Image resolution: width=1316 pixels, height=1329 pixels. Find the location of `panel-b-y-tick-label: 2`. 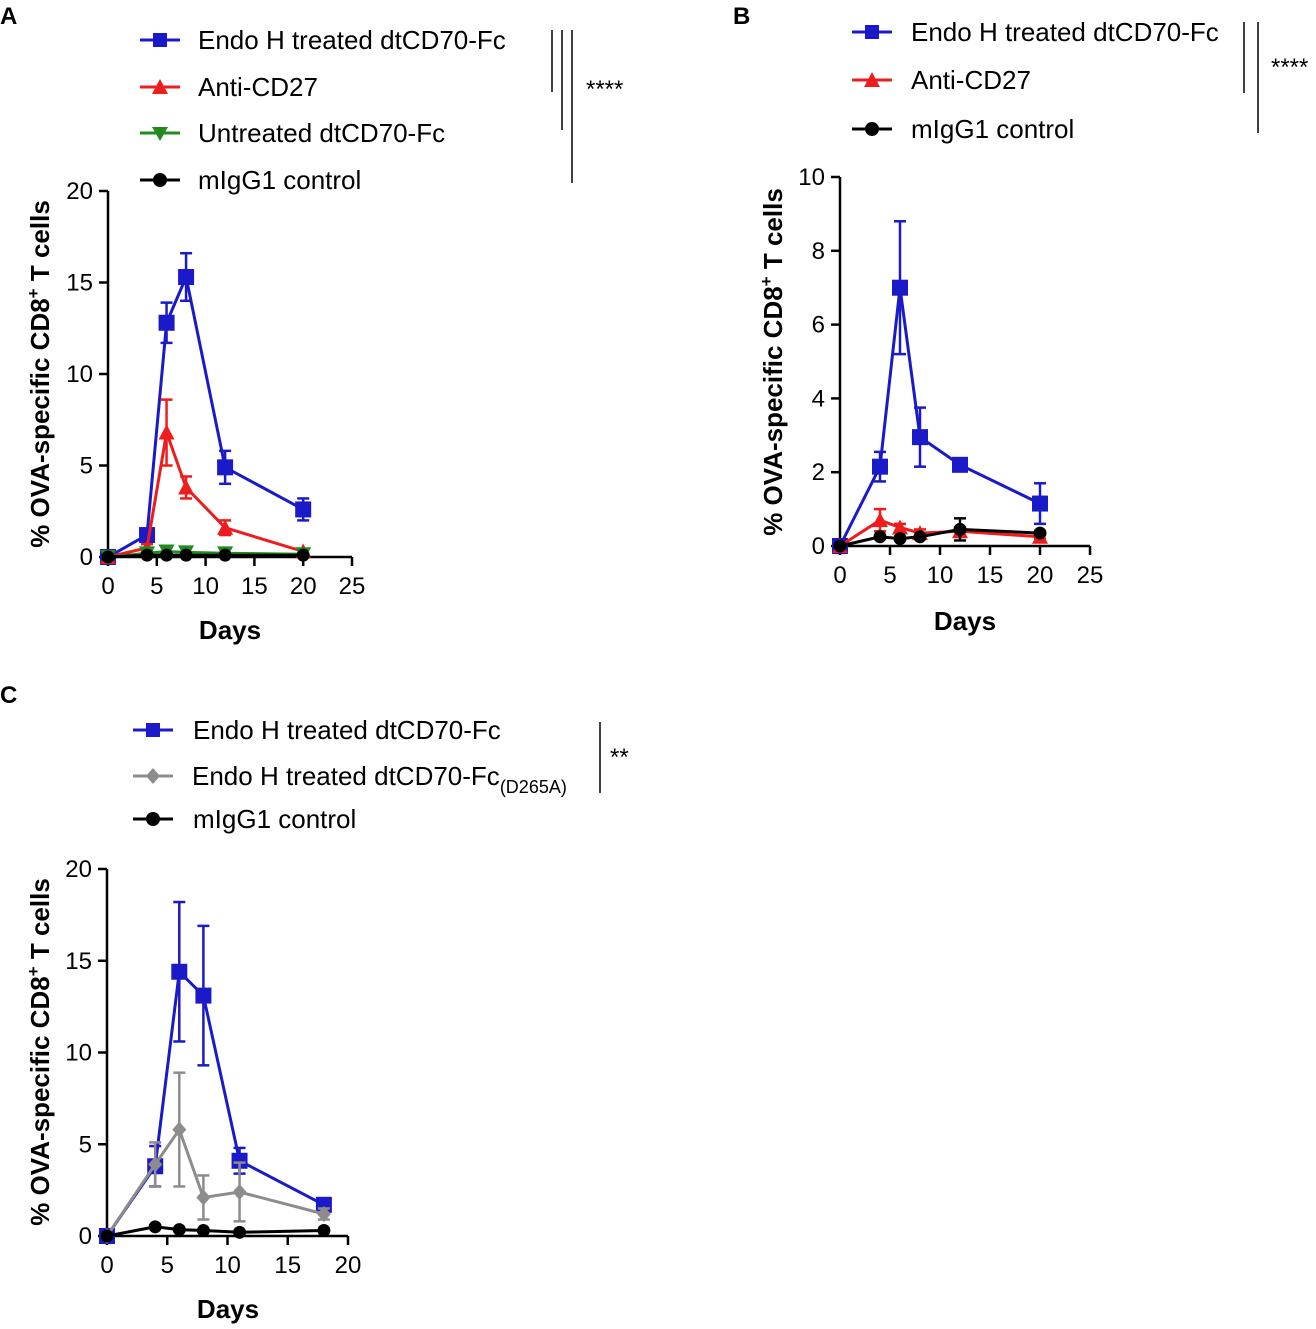

panel-b-y-tick-label: 2 is located at coordinates (818, 472).